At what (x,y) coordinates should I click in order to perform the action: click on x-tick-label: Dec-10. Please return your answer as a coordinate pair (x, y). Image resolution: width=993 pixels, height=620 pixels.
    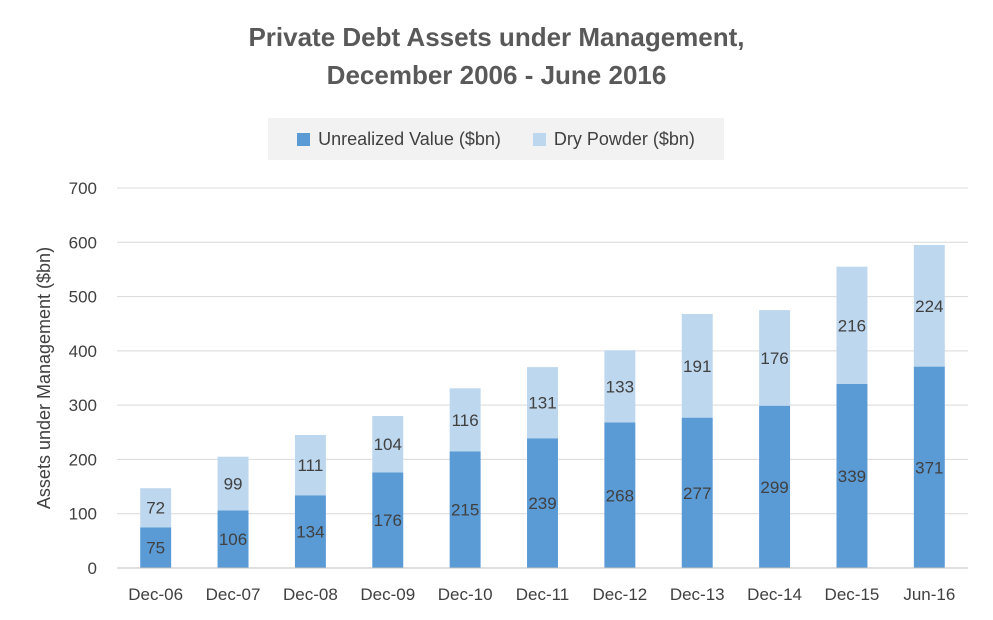
    Looking at the image, I should click on (465, 594).